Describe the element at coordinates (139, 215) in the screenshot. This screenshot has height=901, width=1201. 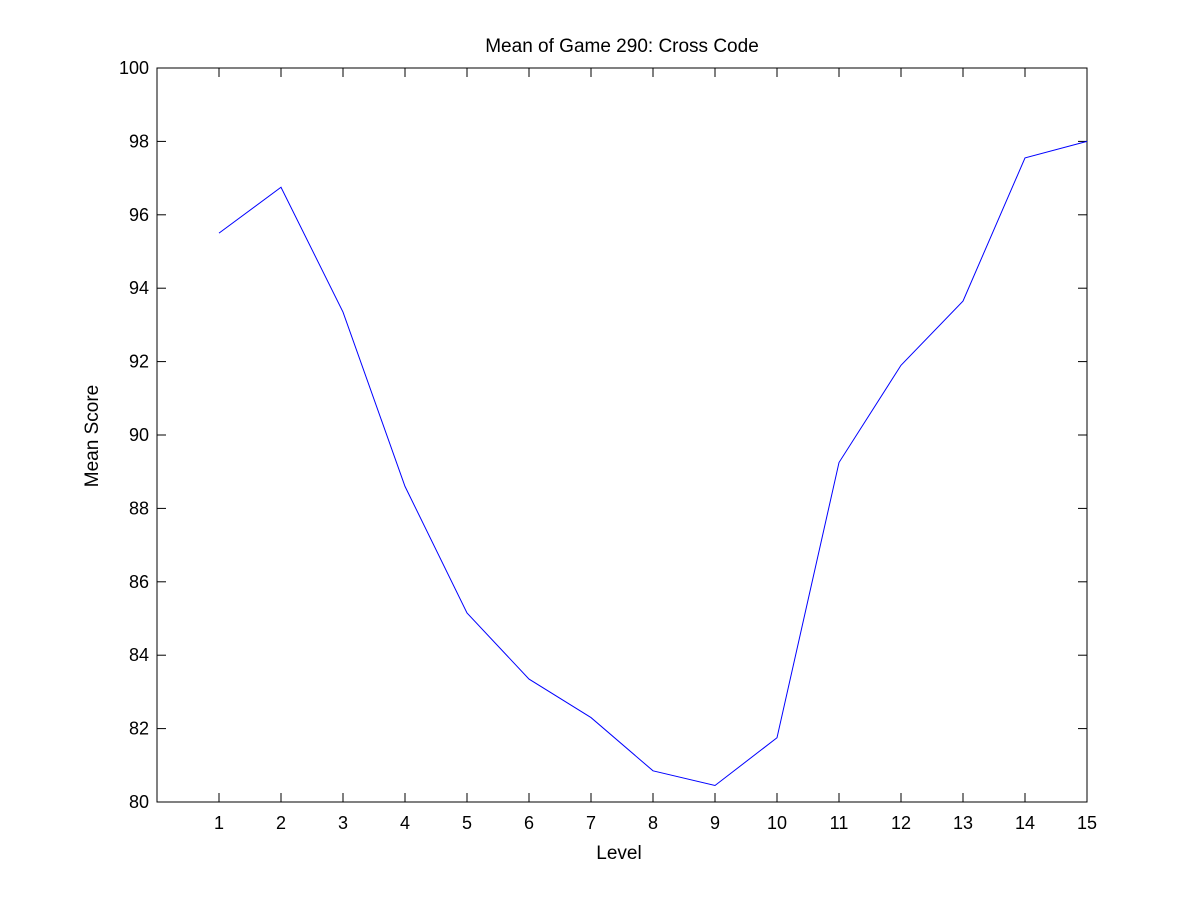
I see `y-tick-label: 96` at that location.